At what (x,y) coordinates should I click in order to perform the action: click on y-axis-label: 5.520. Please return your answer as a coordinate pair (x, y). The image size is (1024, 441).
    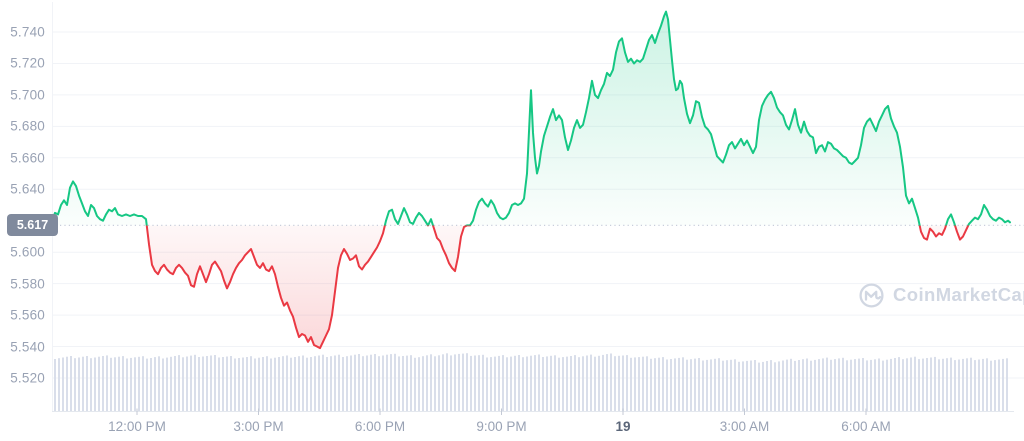
    Looking at the image, I should click on (27, 378).